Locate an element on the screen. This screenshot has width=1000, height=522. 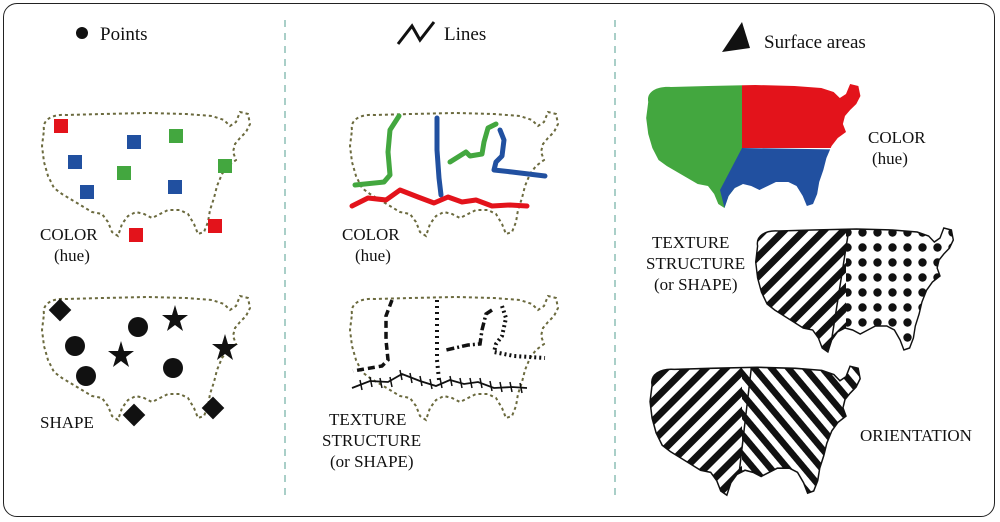
lines-texture-label: TEXTURE is located at coordinates (367, 419).